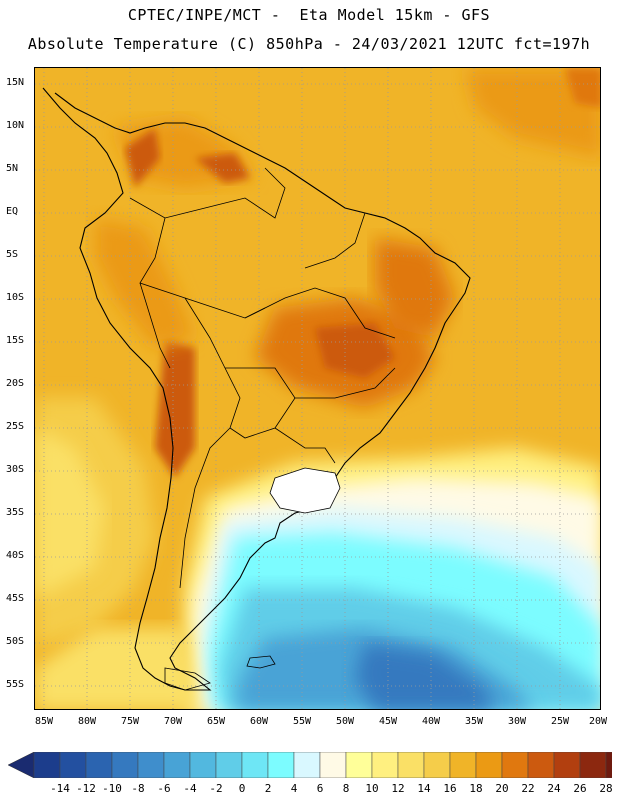 This screenshot has height=800, width=618. Describe the element at coordinates (560, 721) in the screenshot. I see `lon-label: 25W` at that location.